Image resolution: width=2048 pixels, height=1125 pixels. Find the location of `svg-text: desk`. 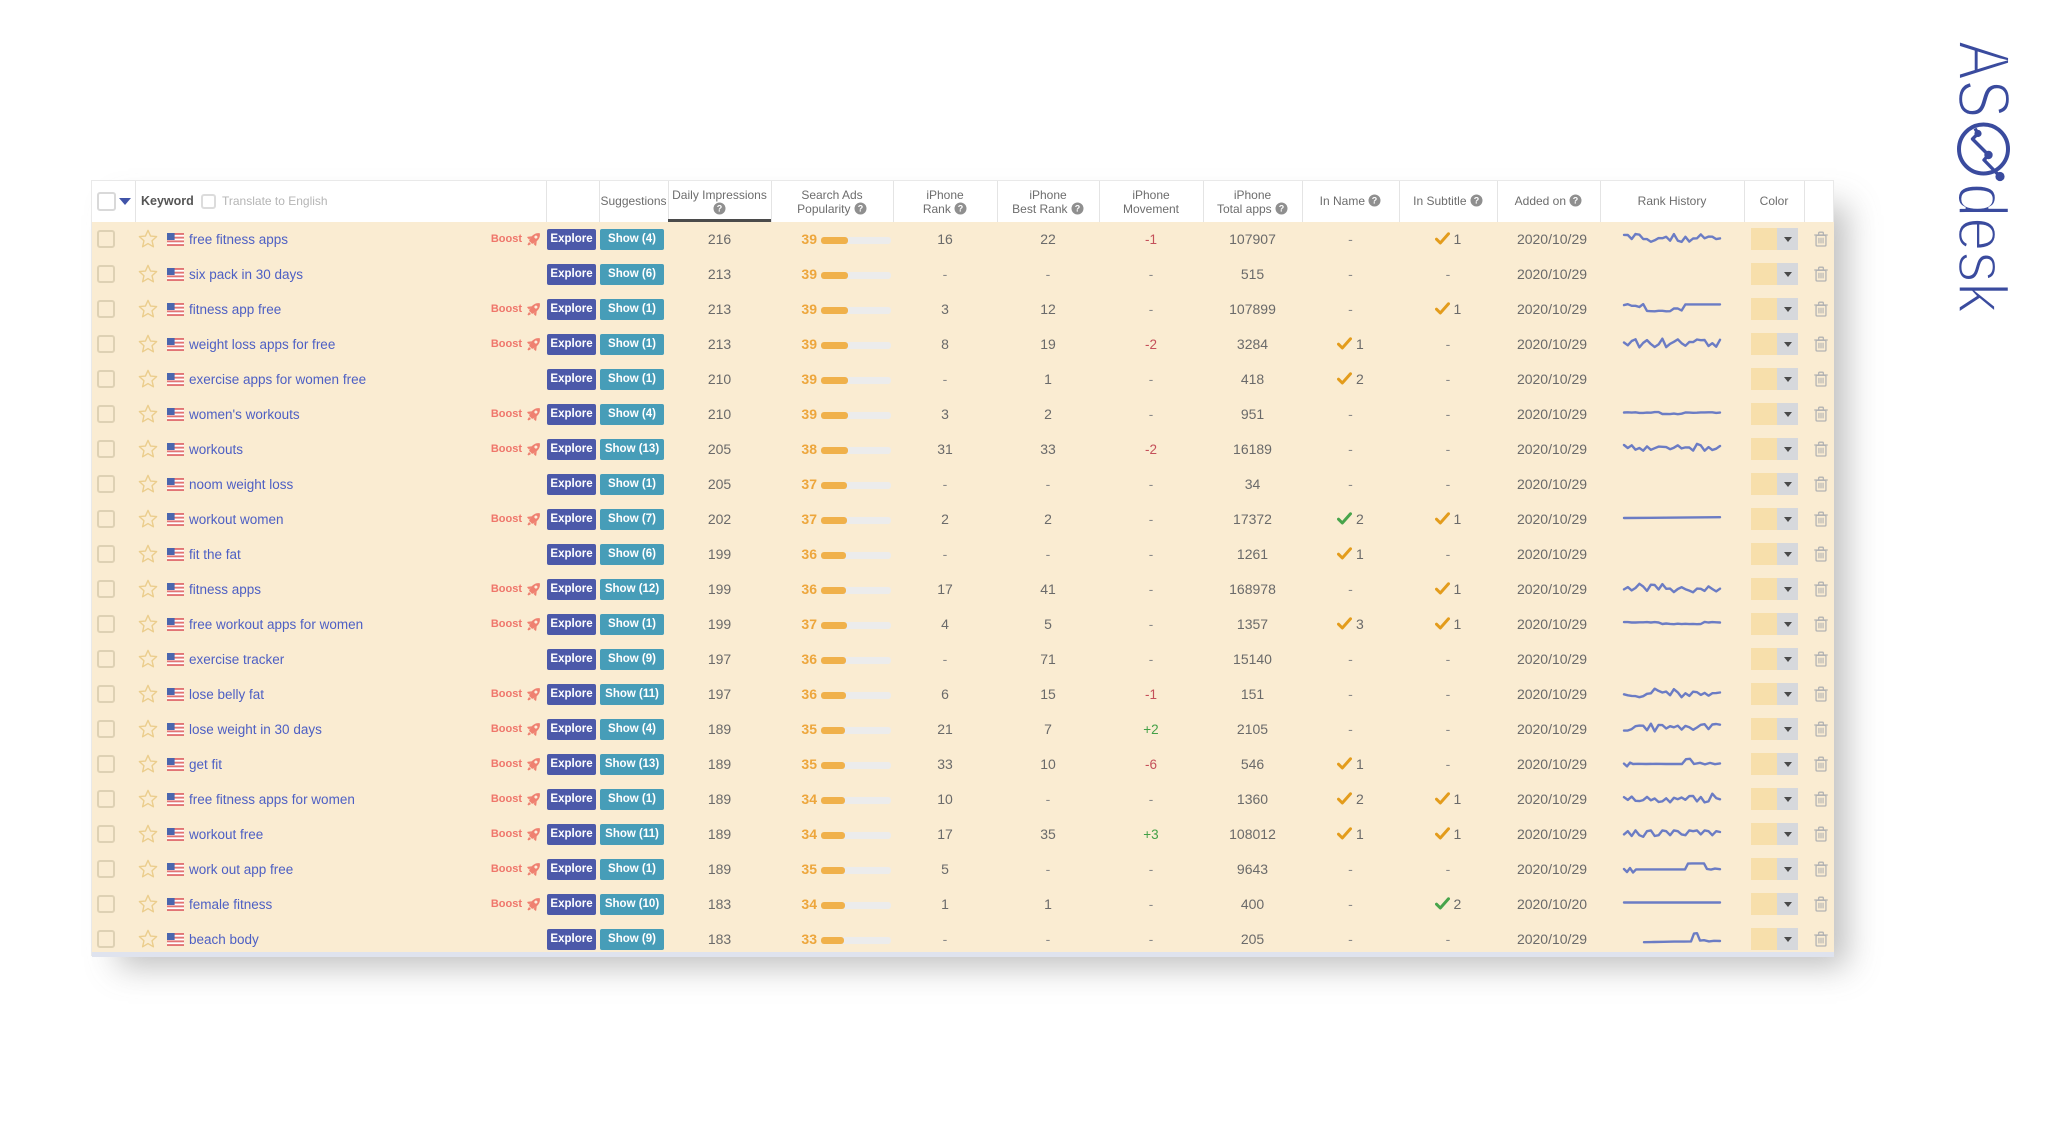

svg-text: desk is located at coordinates (1983, 248).